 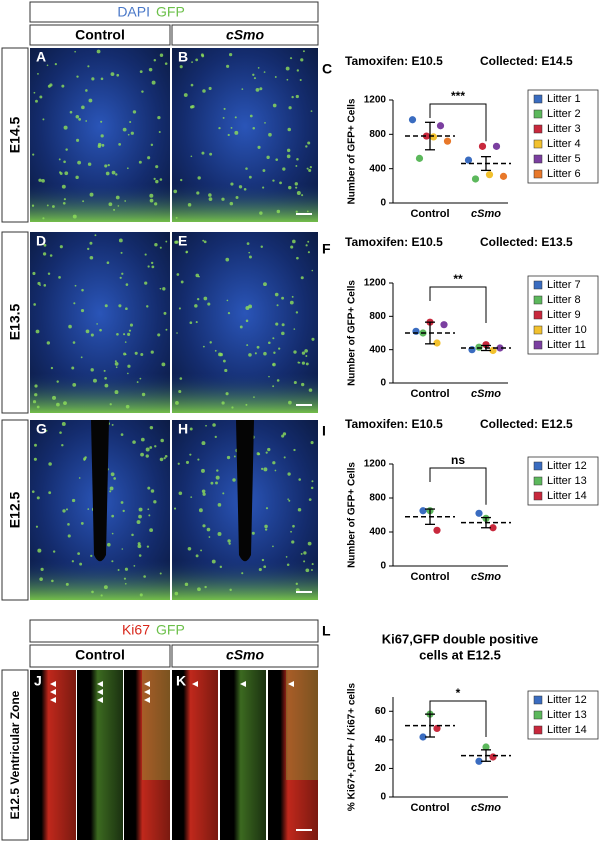 What do you see at coordinates (564, 174) in the screenshot?
I see `legend-label: Litter 6` at bounding box center [564, 174].